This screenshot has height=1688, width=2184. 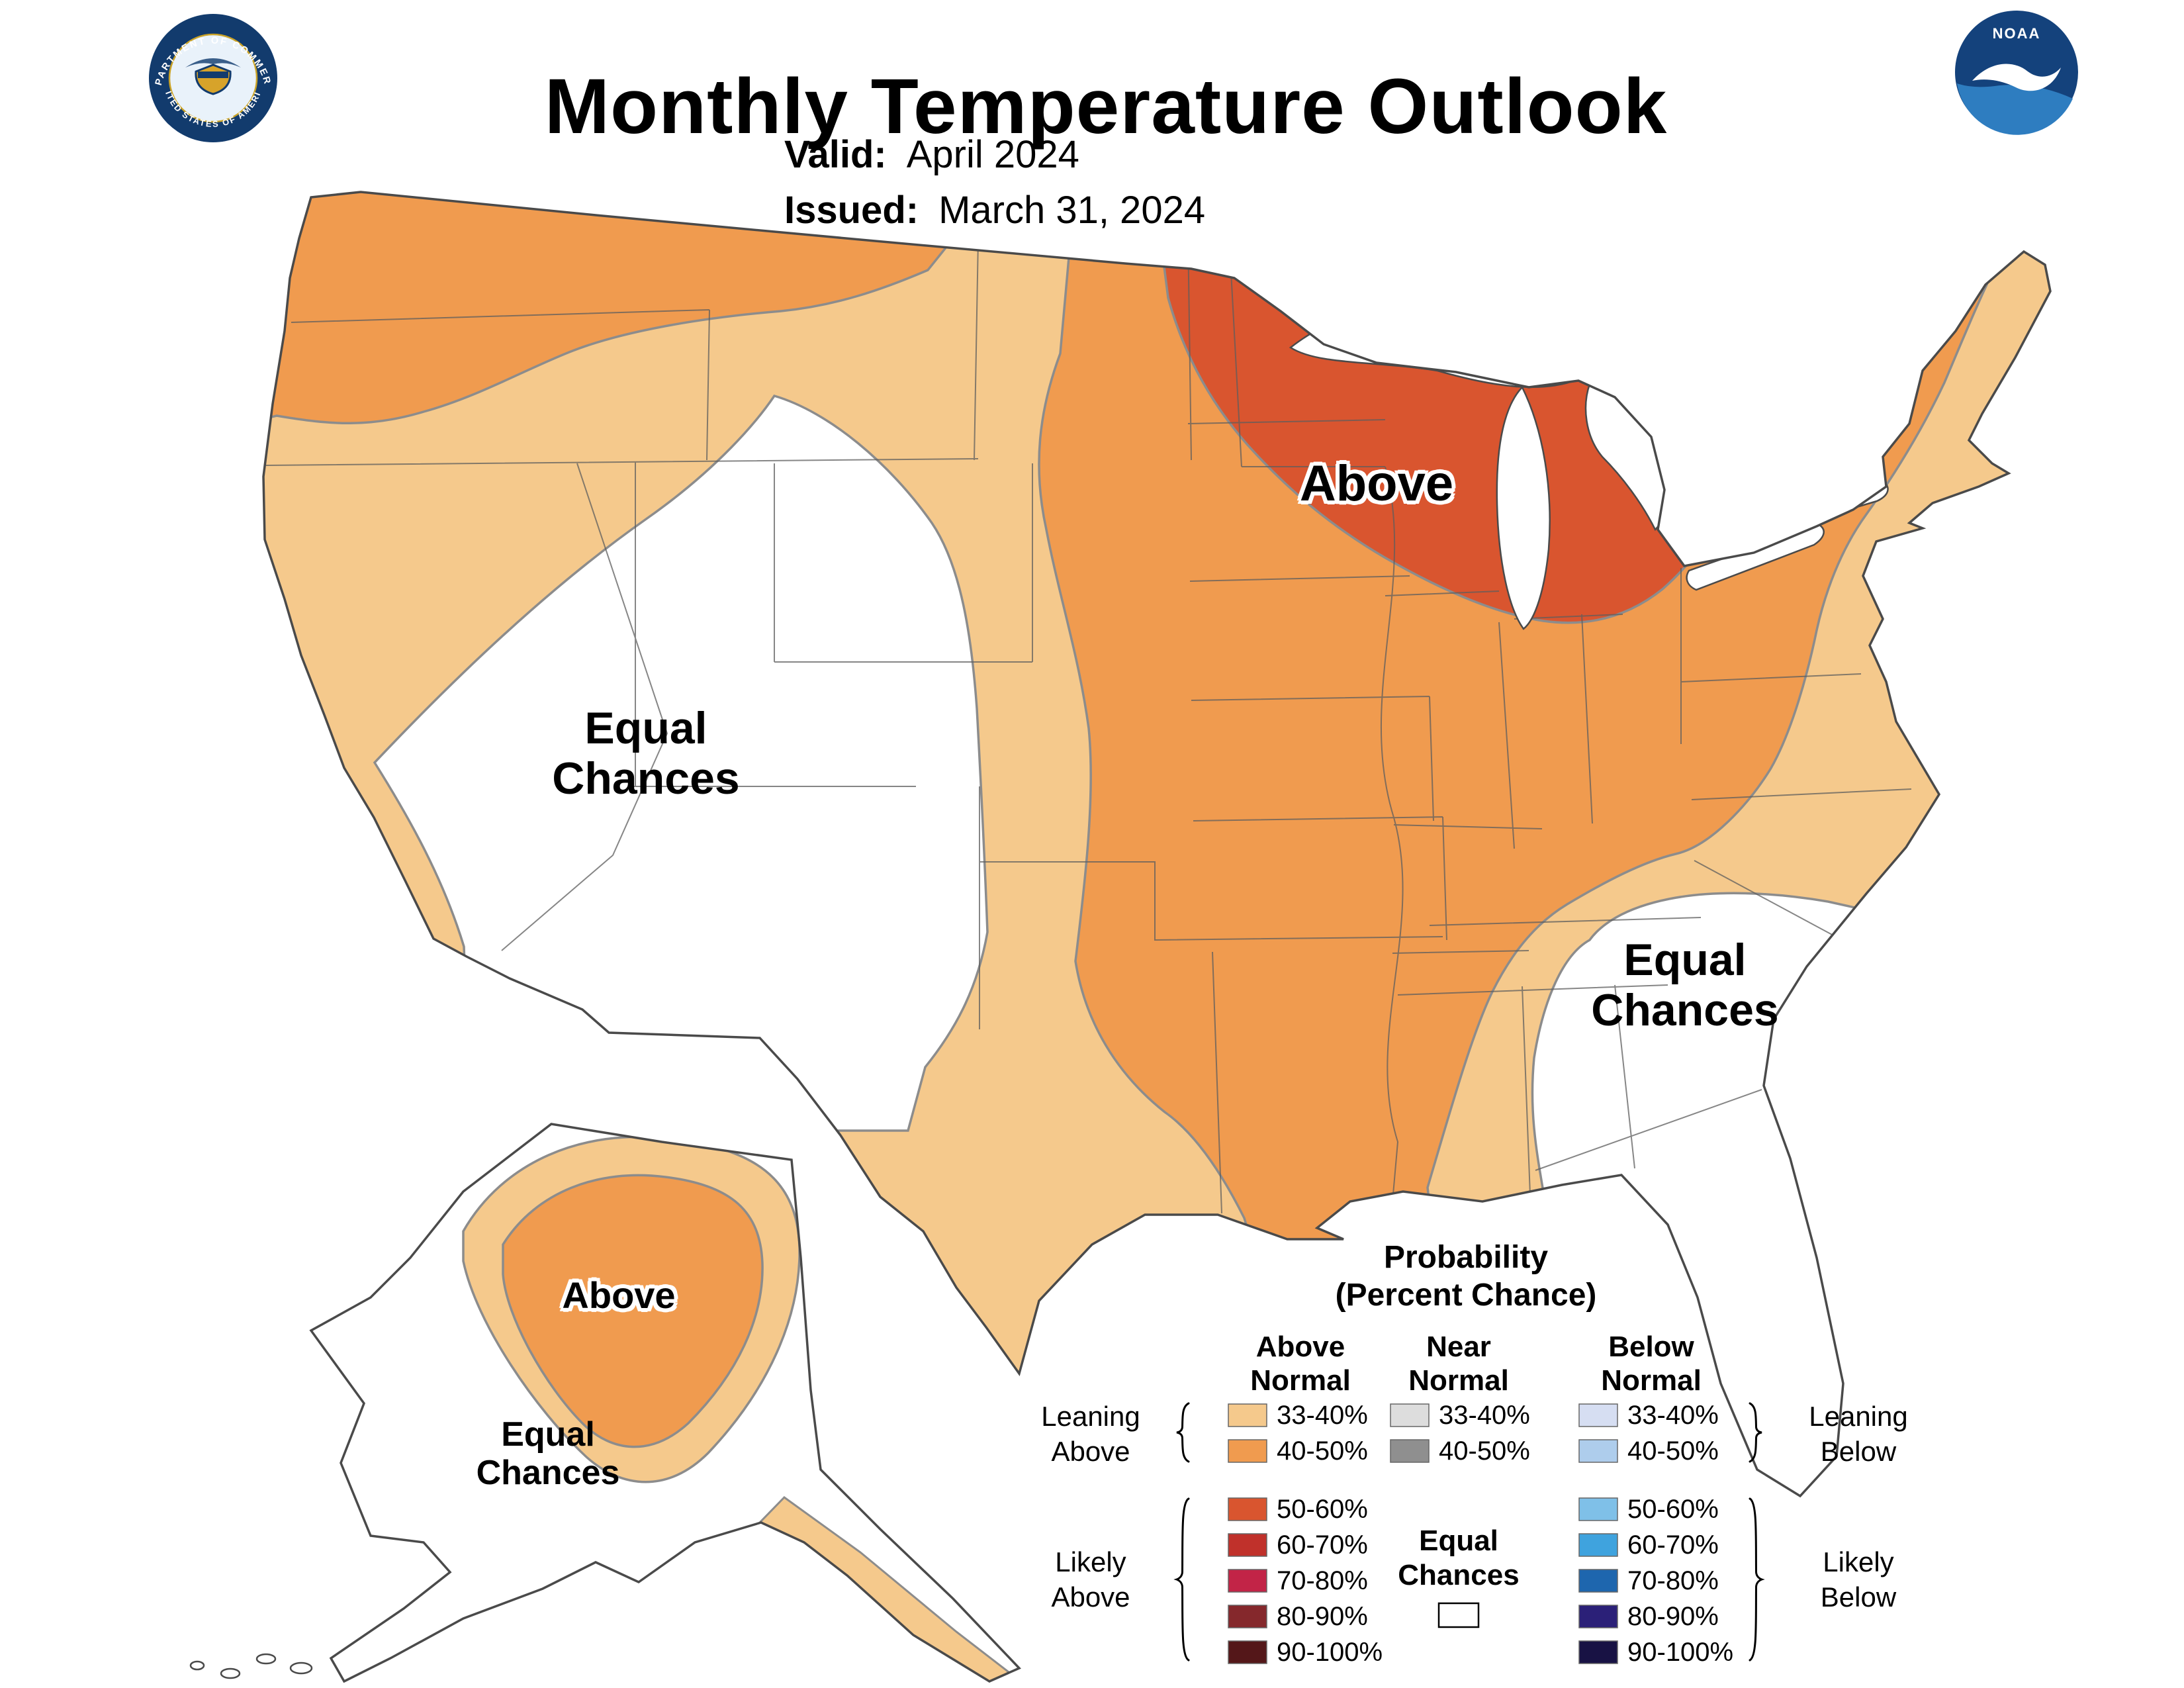 I want to click on legend-column-near: 33-40% 40-50%, so click(x=1460, y=1433).